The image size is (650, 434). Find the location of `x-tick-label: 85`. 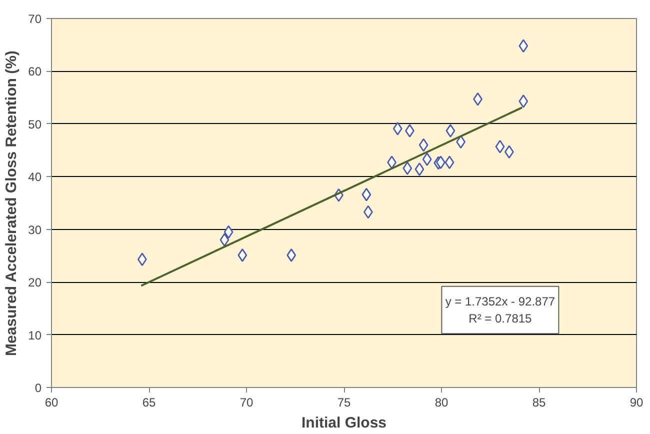

x-tick-label: 85 is located at coordinates (539, 403).